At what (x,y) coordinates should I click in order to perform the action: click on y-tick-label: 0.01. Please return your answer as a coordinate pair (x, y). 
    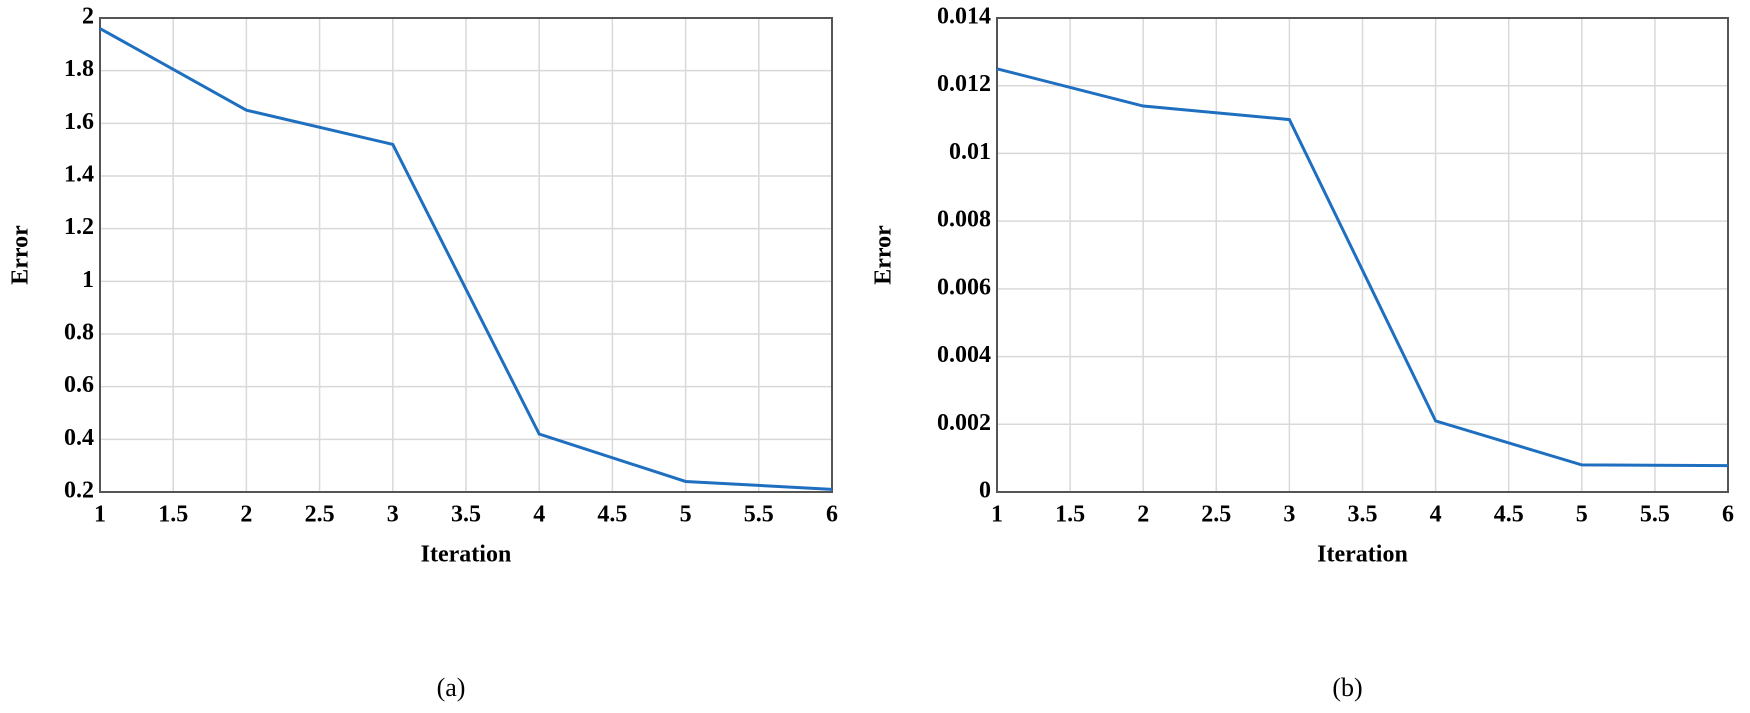
    Looking at the image, I should click on (970, 152).